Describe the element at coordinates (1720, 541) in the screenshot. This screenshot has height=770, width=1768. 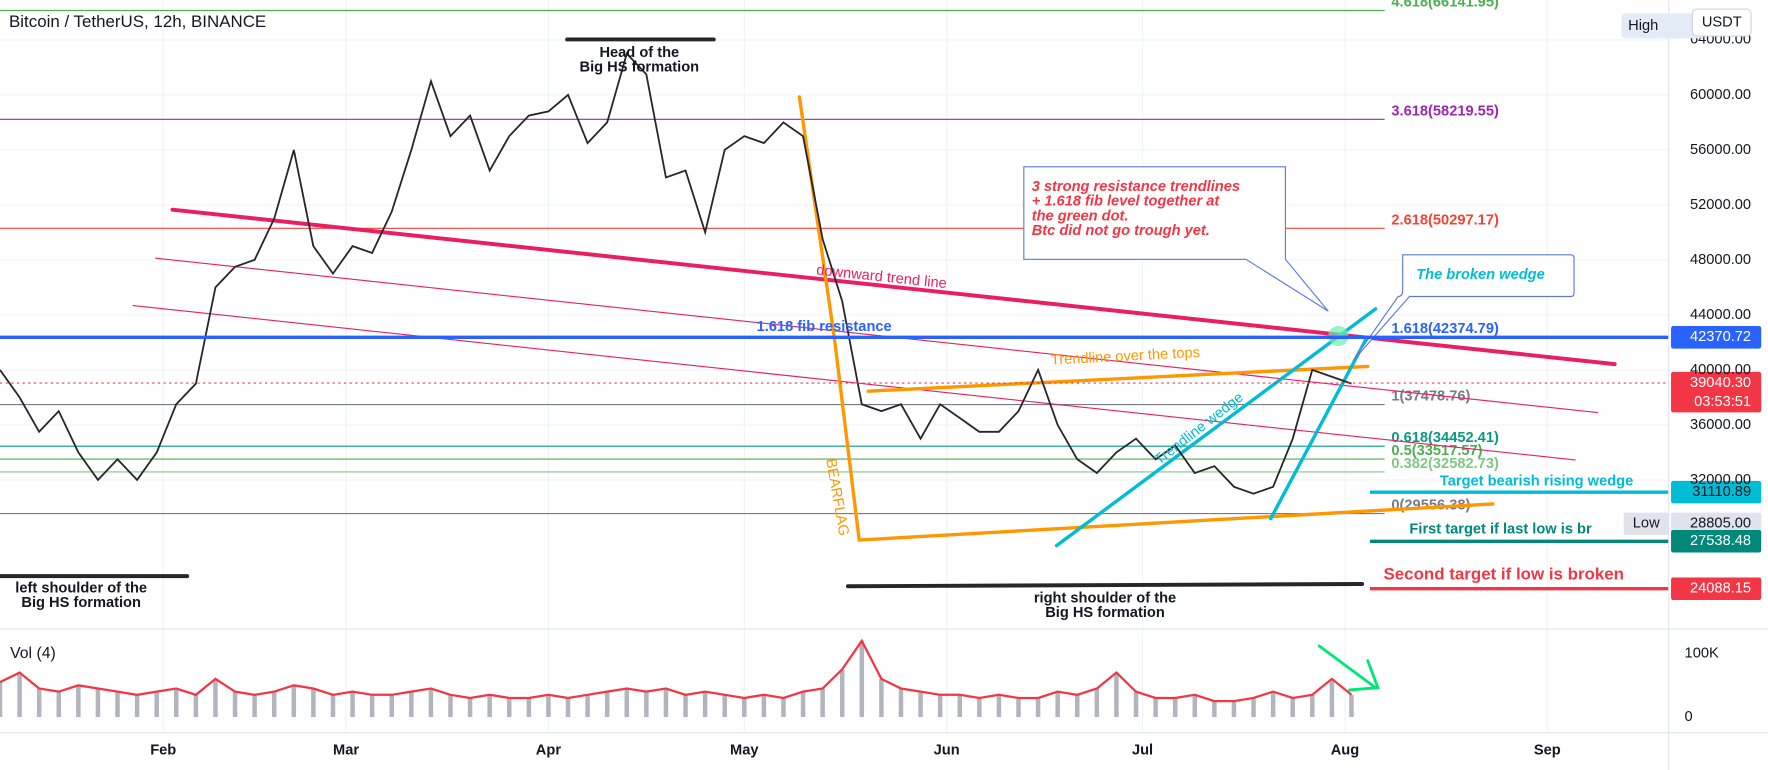
I see `price-tag-label: 27538.48` at that location.